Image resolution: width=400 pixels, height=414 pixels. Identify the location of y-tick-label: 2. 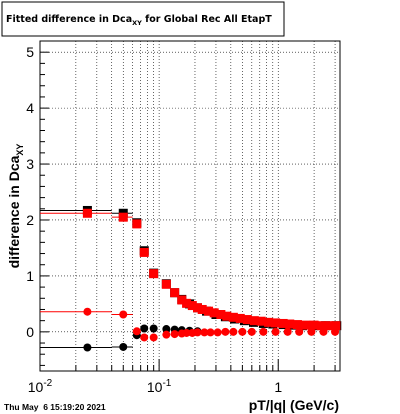
(30, 220).